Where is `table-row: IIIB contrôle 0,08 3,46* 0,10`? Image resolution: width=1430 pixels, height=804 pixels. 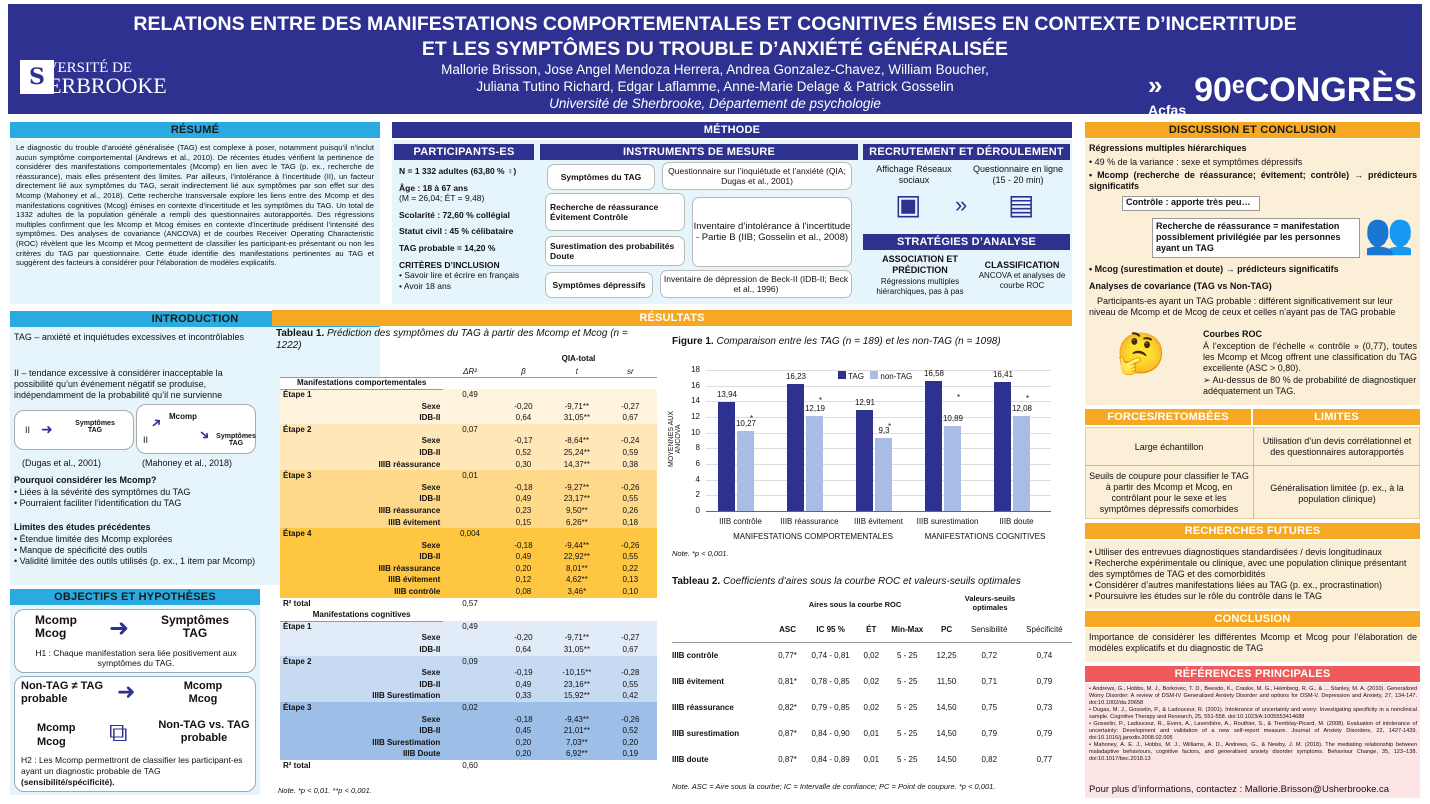 table-row: IIIB contrôle 0,08 3,46* 0,10 is located at coordinates (468, 592).